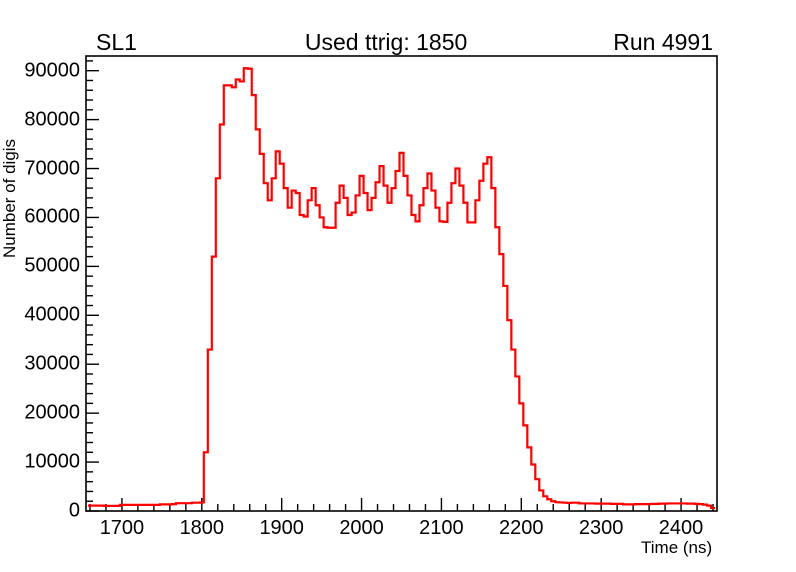 The width and height of the screenshot is (796, 572). I want to click on y-tick-label: 40000, so click(52, 314).